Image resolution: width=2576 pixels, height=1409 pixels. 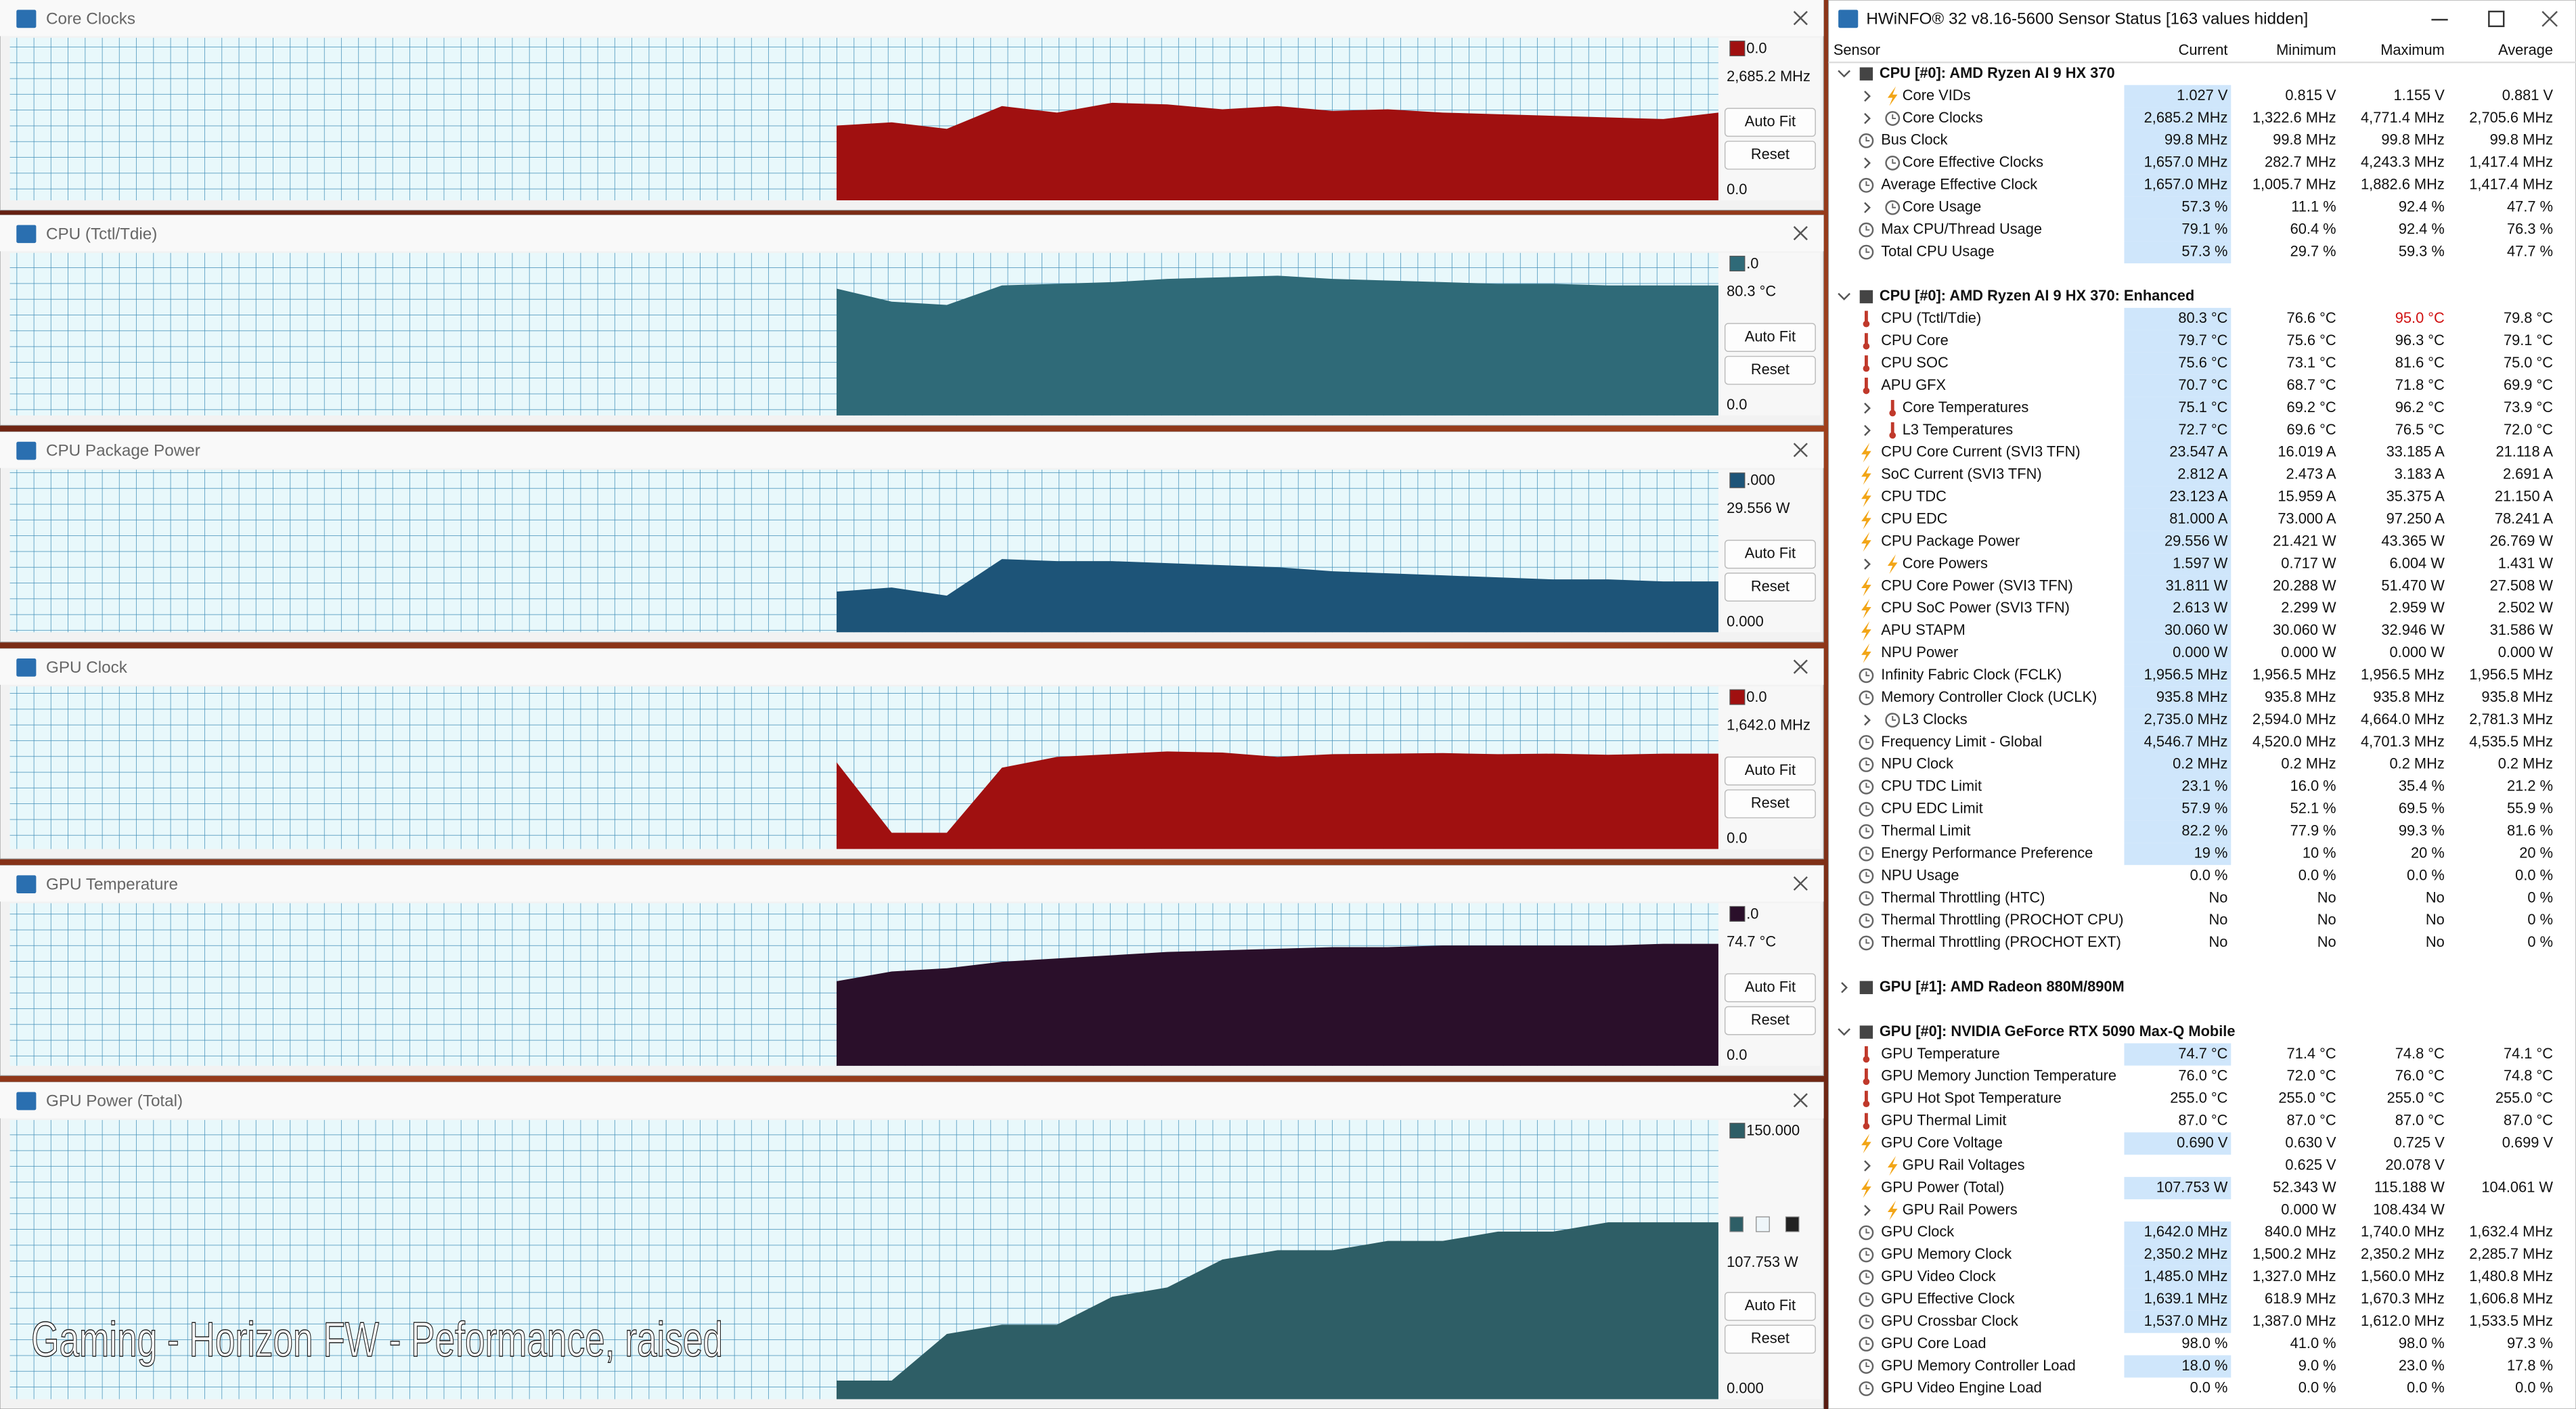 What do you see at coordinates (2420, 317) in the screenshot?
I see `sensor-value: 95.0 °C` at bounding box center [2420, 317].